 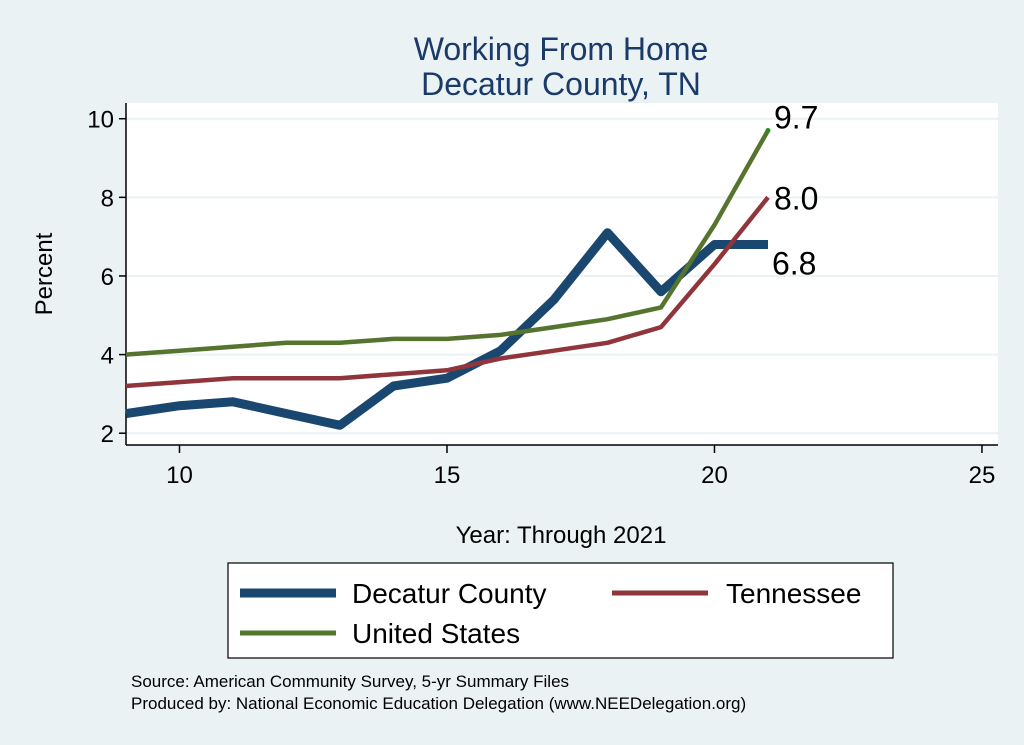 What do you see at coordinates (561, 49) in the screenshot?
I see `chart-title: Working From Home` at bounding box center [561, 49].